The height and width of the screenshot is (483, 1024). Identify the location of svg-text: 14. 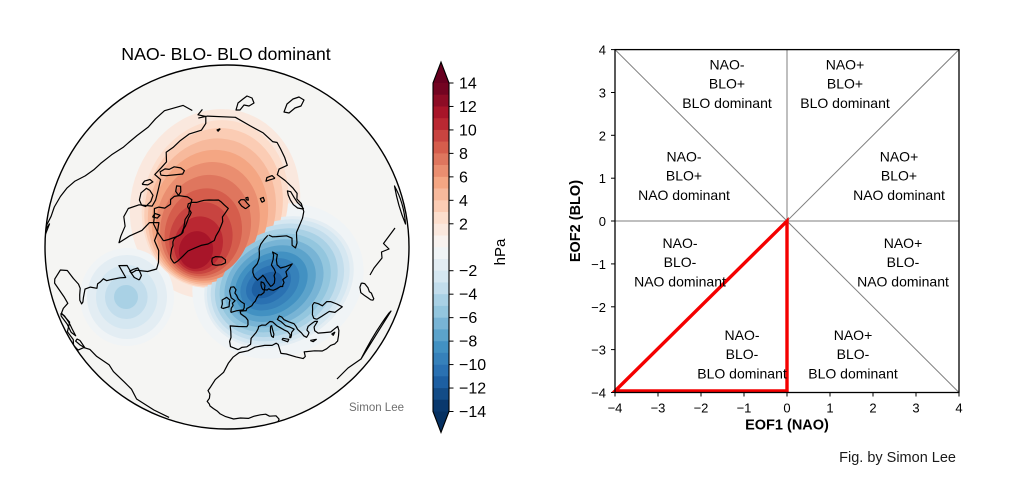
(468, 84).